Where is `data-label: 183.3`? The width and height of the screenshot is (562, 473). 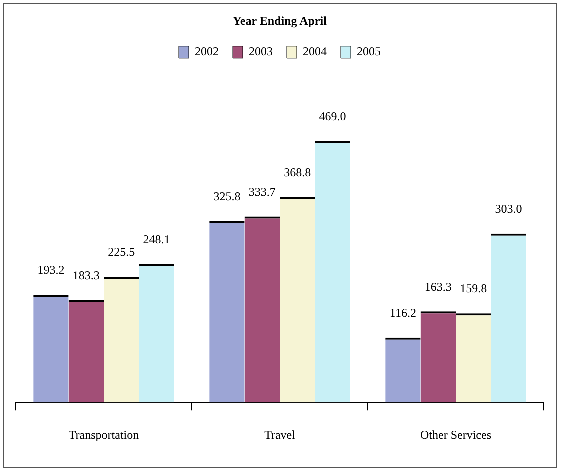 data-label: 183.3 is located at coordinates (86, 275).